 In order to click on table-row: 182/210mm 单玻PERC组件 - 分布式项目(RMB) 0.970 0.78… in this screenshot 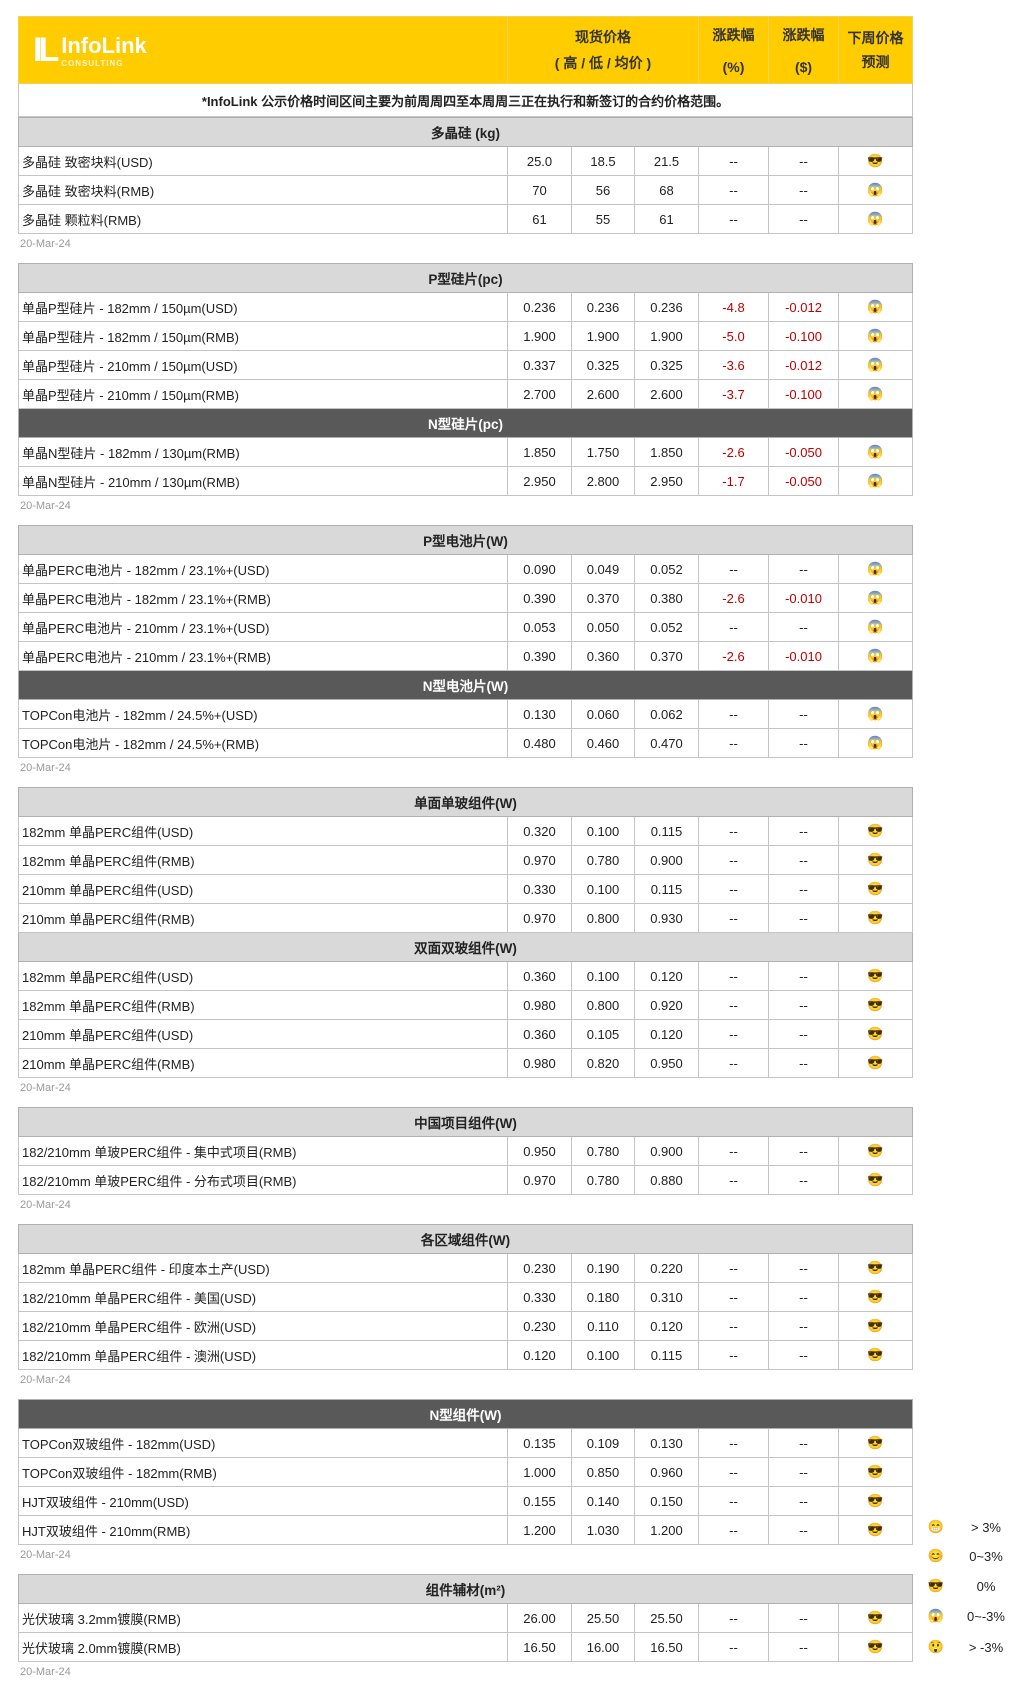, I will do `click(466, 1180)`.